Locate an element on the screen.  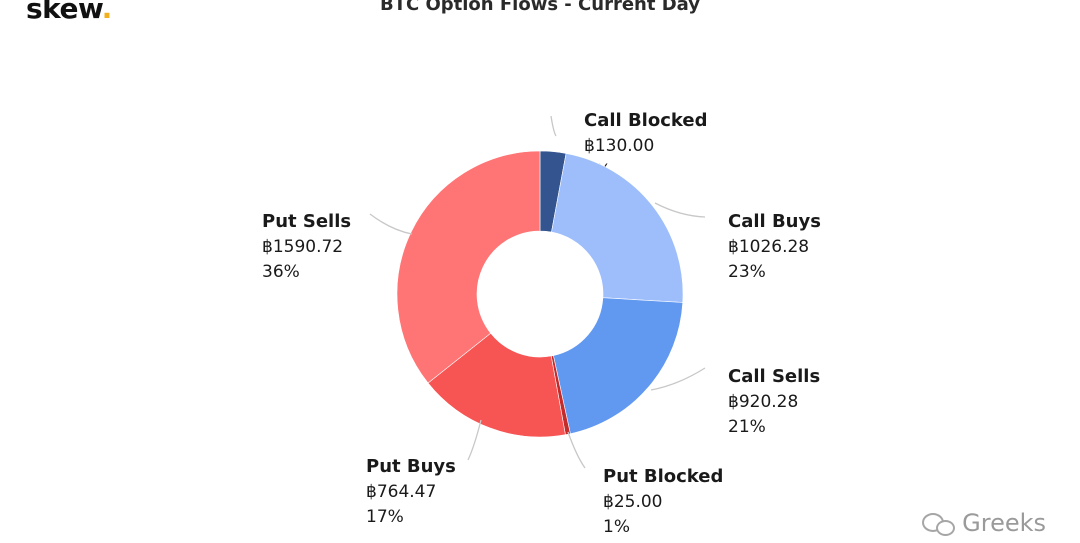
skew-logo: skew. is located at coordinates (69, 12).